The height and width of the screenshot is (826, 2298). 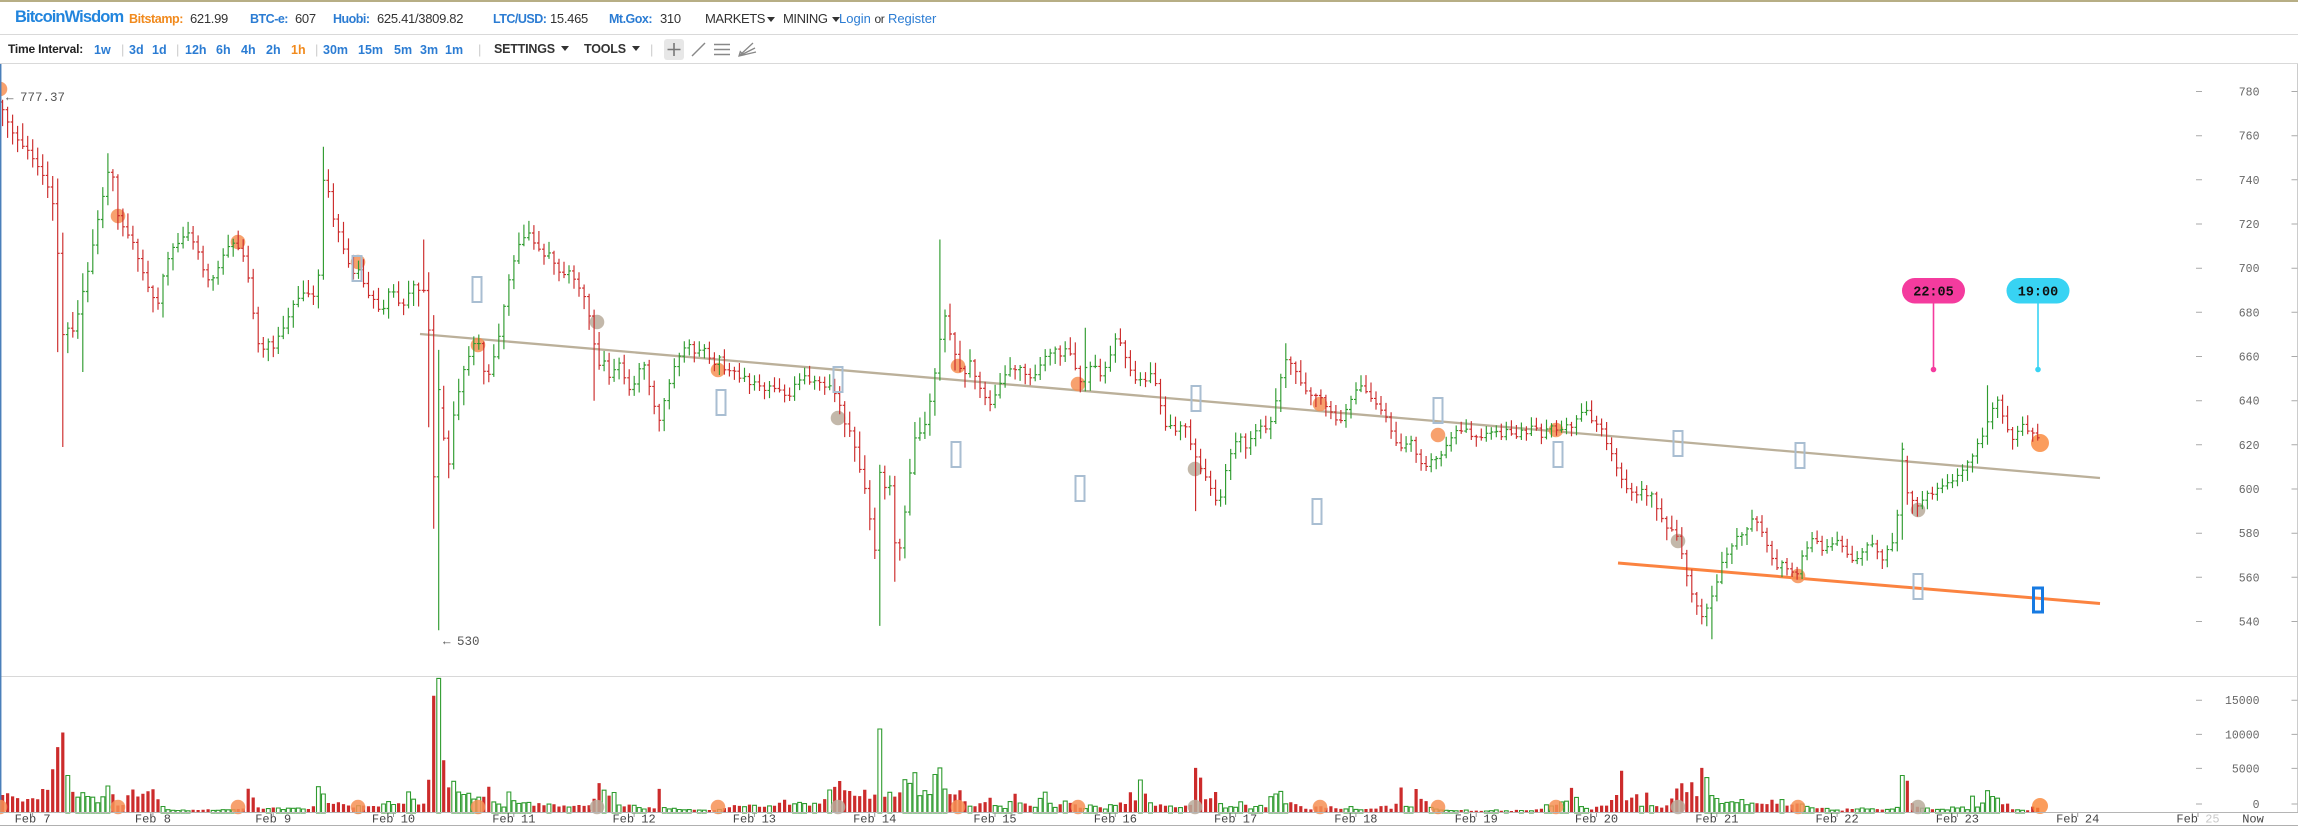 What do you see at coordinates (393, 819) in the screenshot?
I see `svg-text: Feb 10` at bounding box center [393, 819].